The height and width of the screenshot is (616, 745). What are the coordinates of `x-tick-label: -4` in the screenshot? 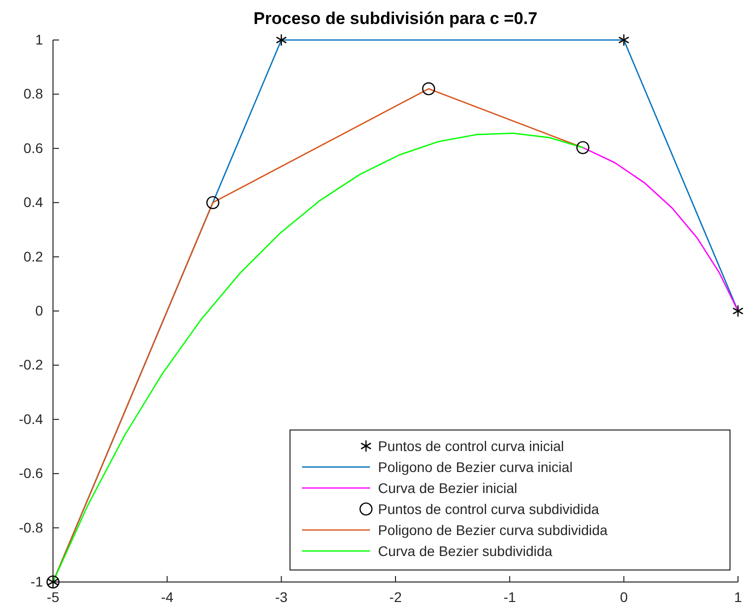 It's located at (167, 596).